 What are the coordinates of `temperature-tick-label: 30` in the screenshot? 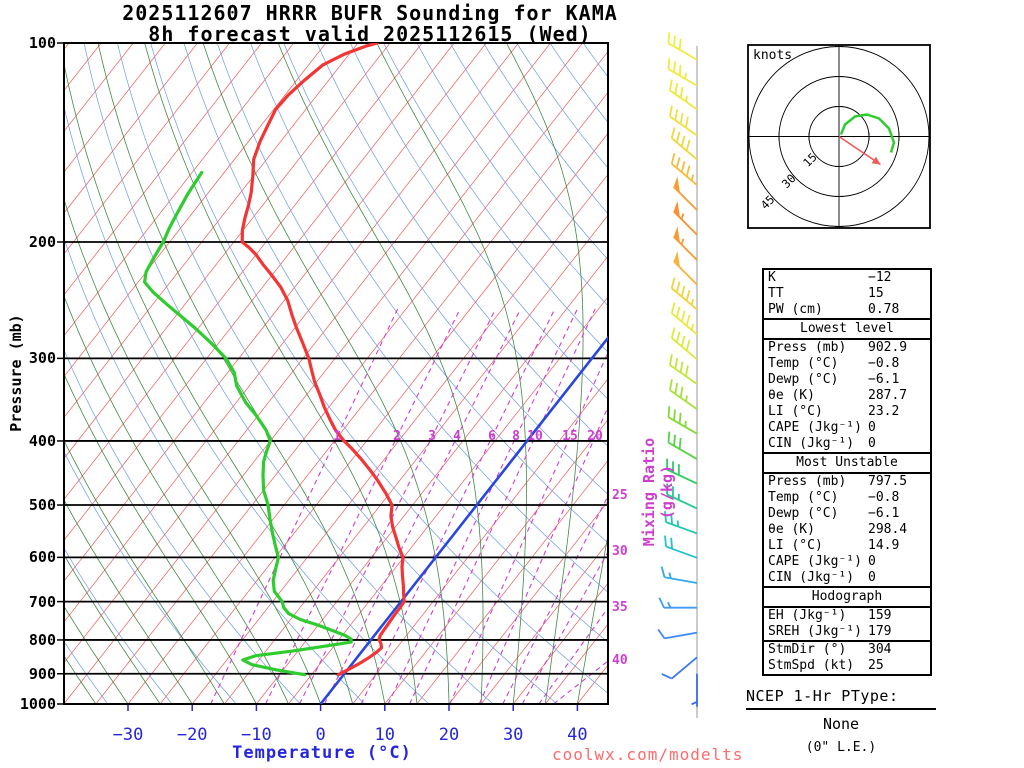 It's located at (513, 735).